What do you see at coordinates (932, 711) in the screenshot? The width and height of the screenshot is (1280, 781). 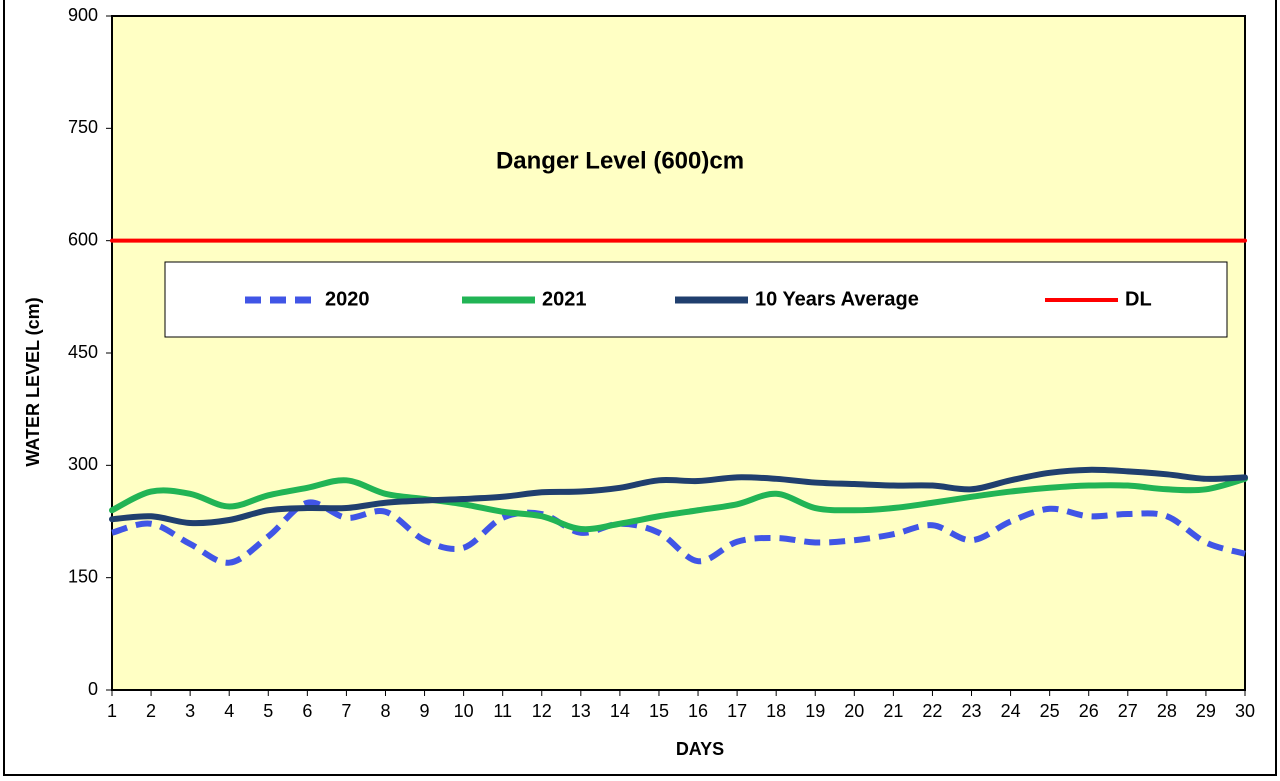 I see `x-tick-label: 22` at bounding box center [932, 711].